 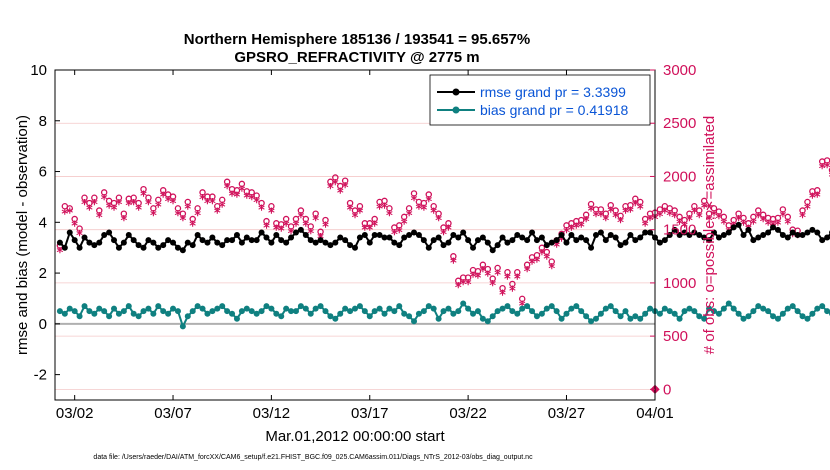 I want to click on x-tick-label: 03/07, so click(x=173, y=413).